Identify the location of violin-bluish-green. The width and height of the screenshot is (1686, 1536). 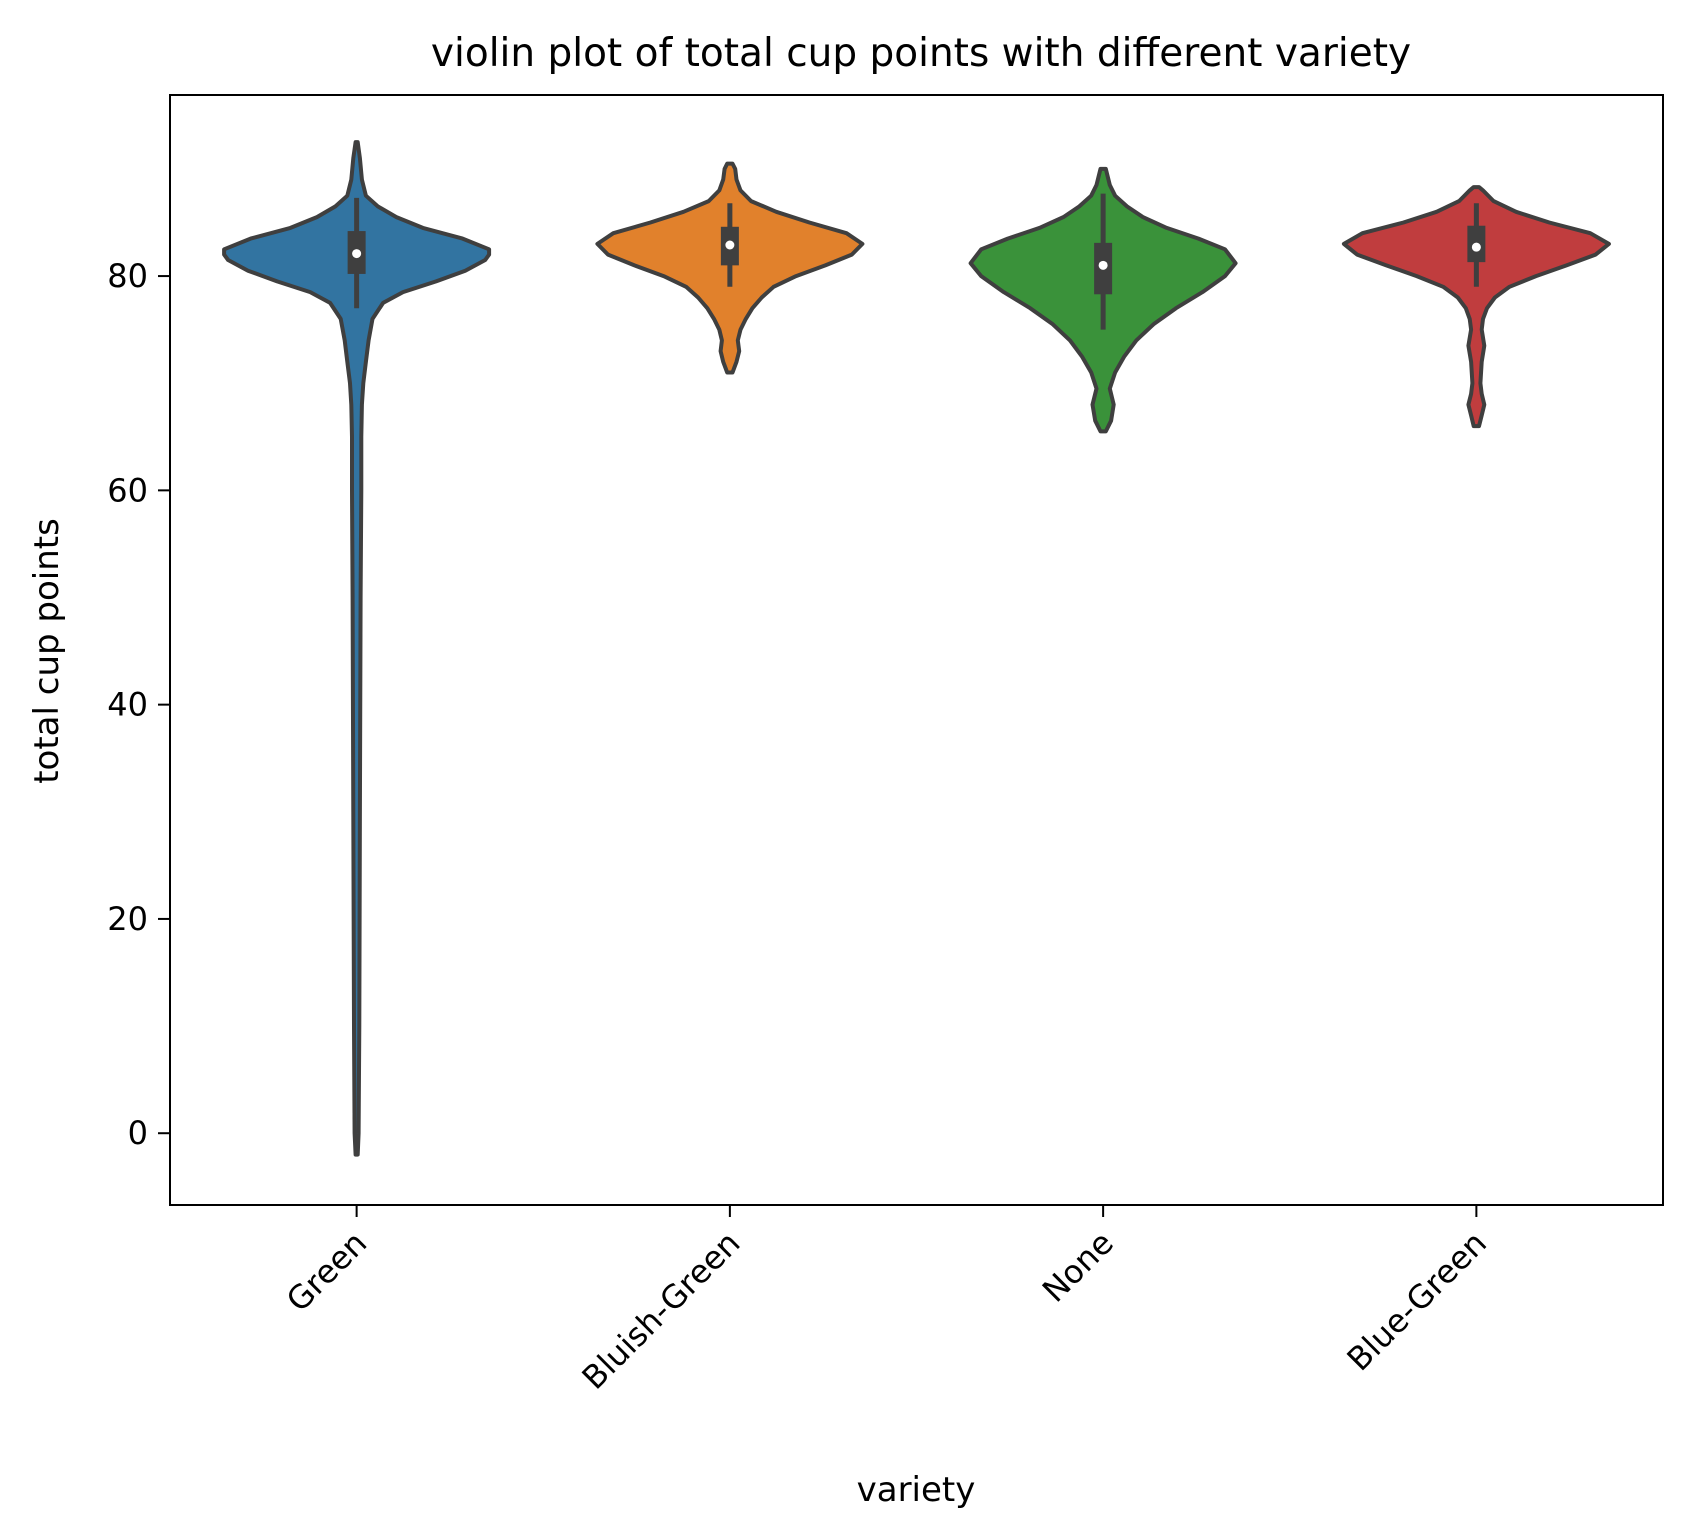
(730, 268).